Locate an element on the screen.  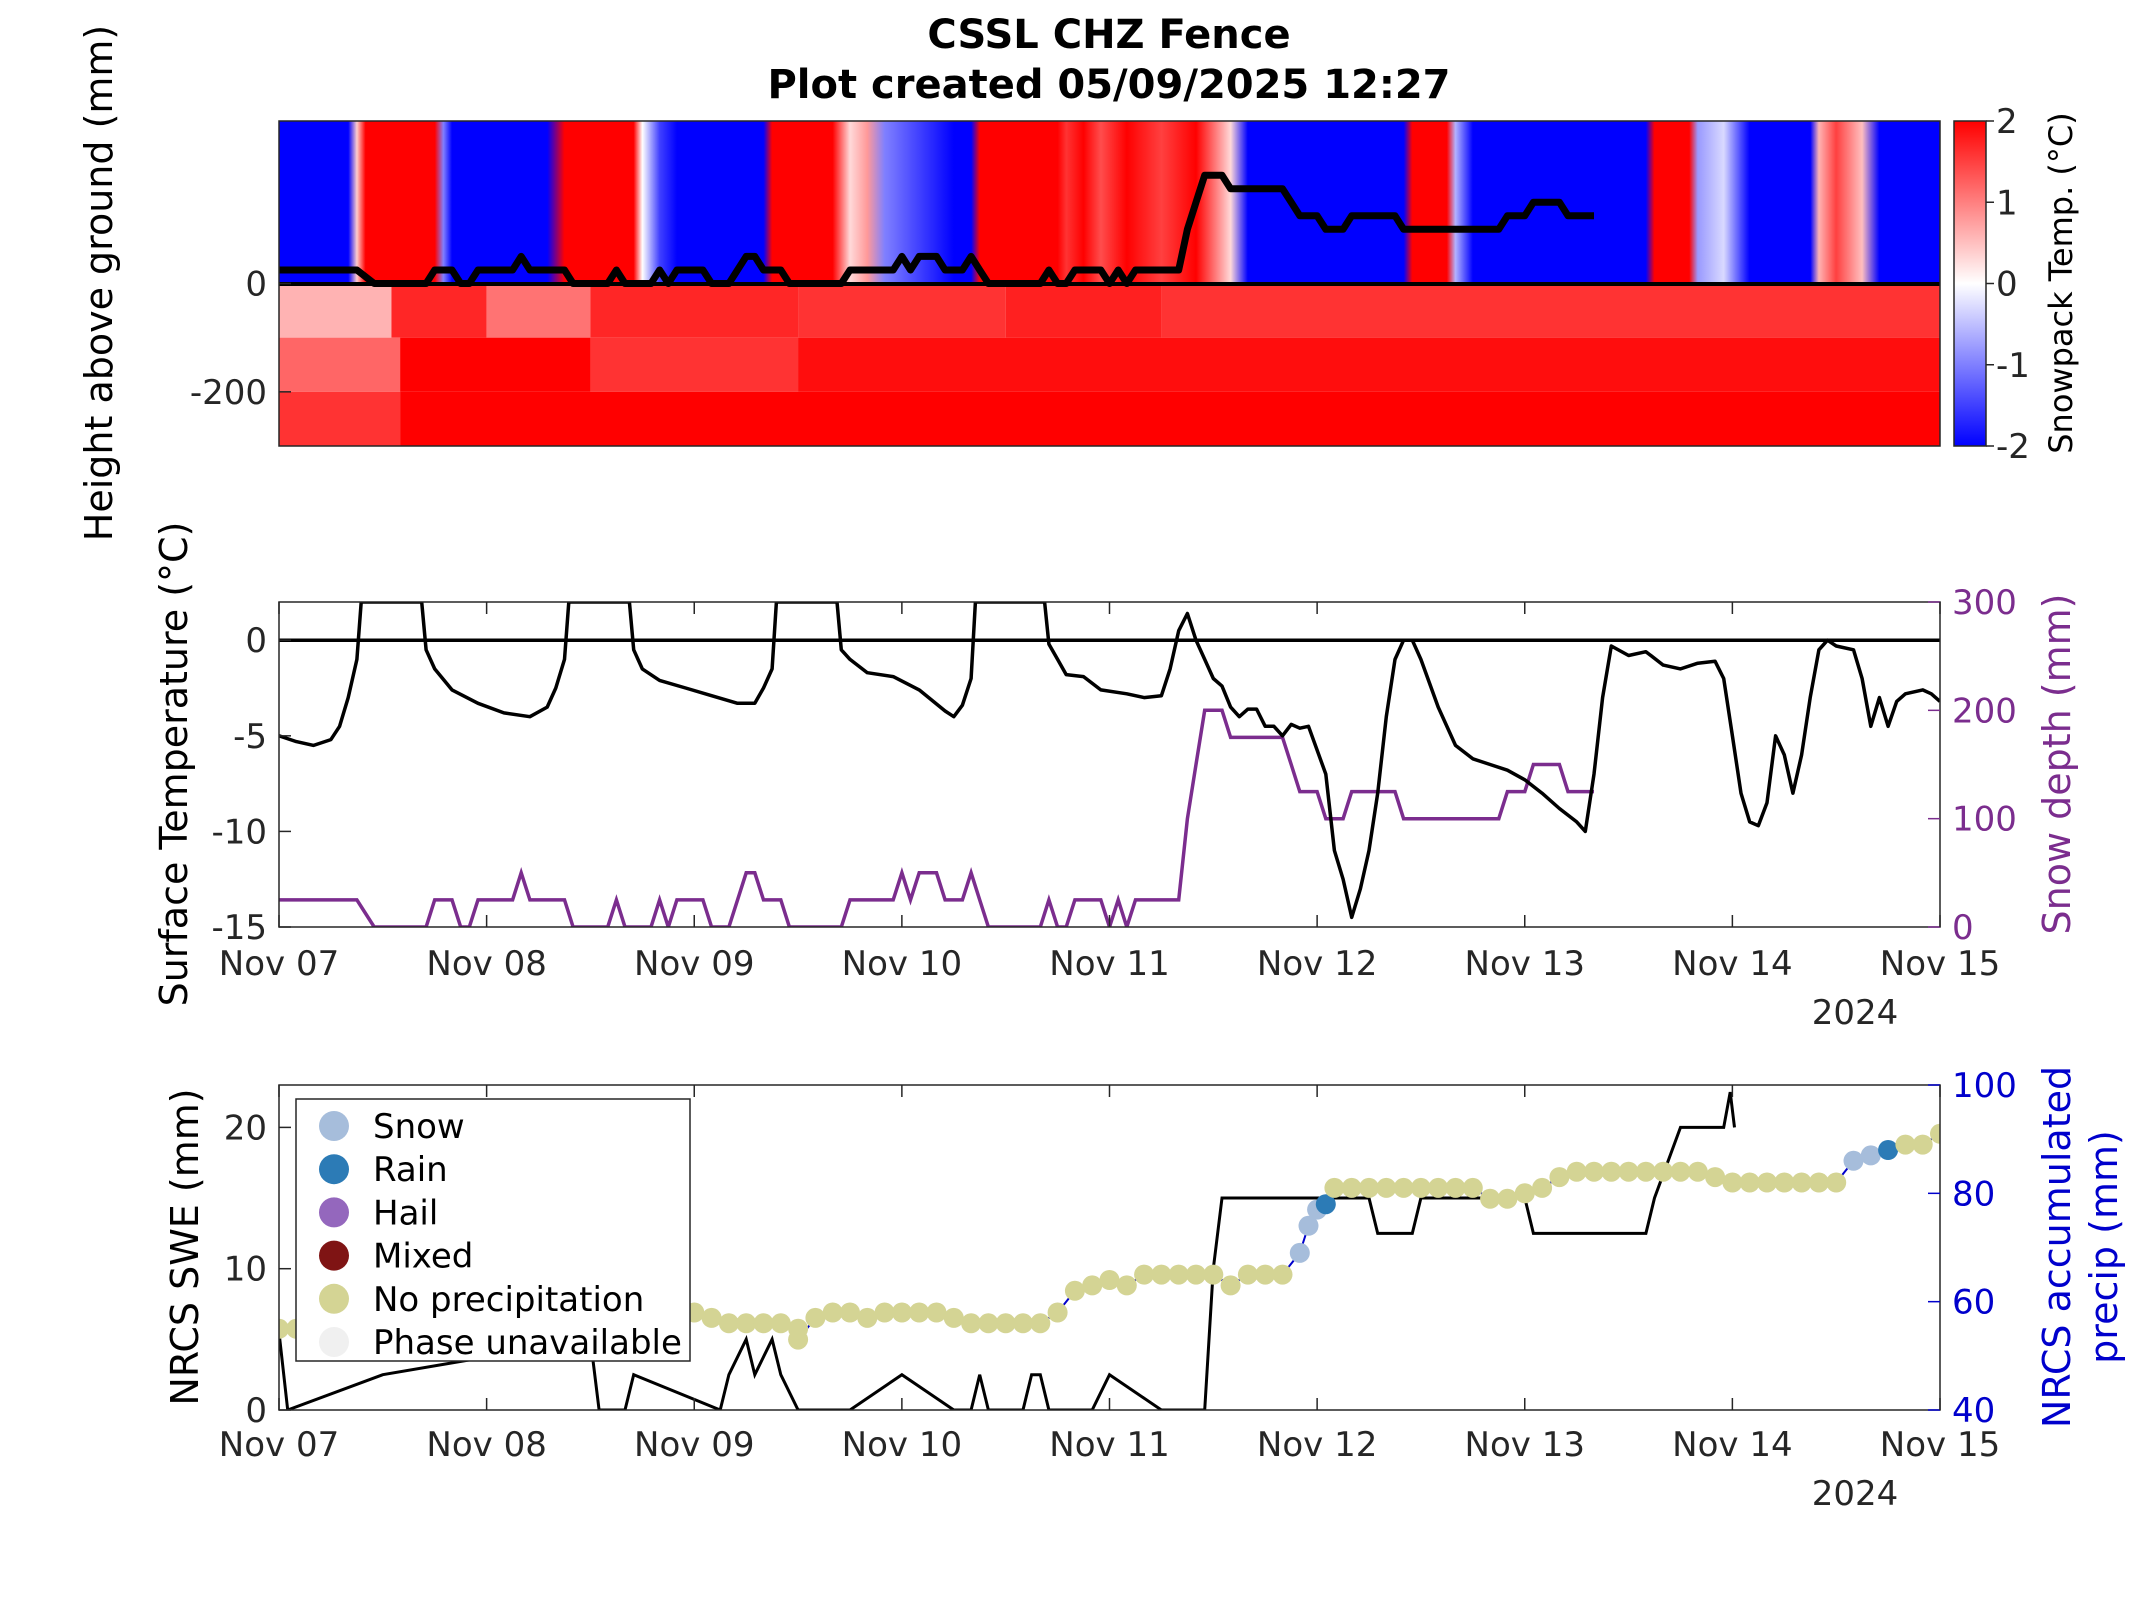
x-tick-label: Nov 09 is located at coordinates (694, 1445).